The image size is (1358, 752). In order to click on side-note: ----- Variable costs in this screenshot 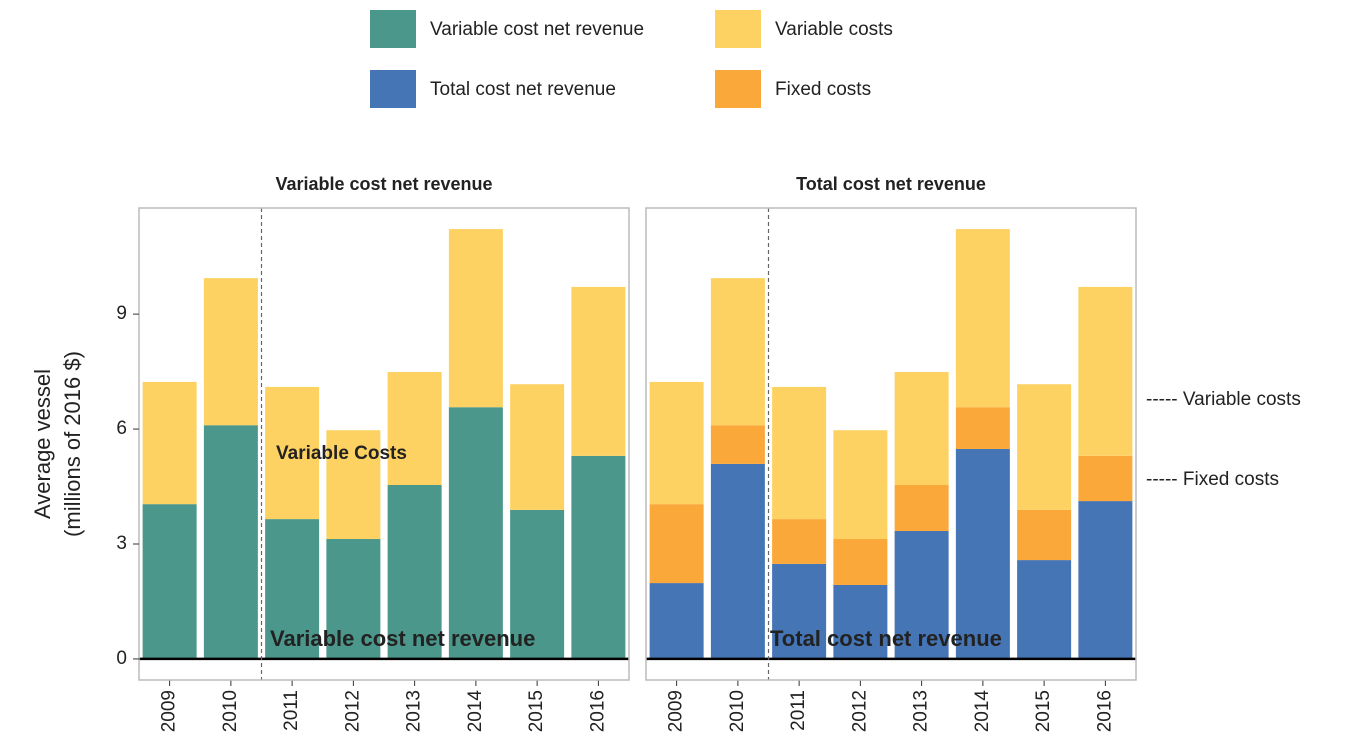, I will do `click(1223, 399)`.